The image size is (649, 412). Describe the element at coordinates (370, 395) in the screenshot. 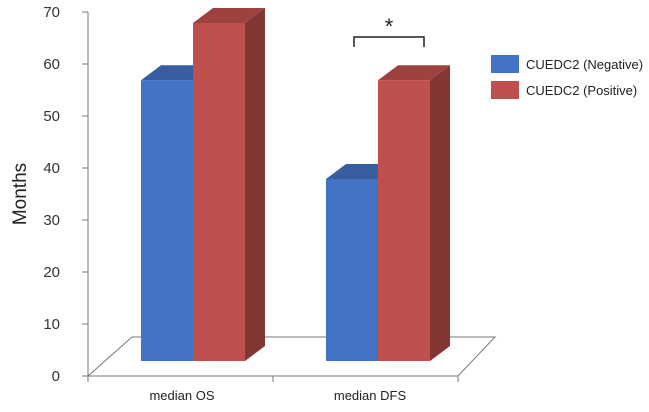

I see `x-category-label: median DFS` at that location.